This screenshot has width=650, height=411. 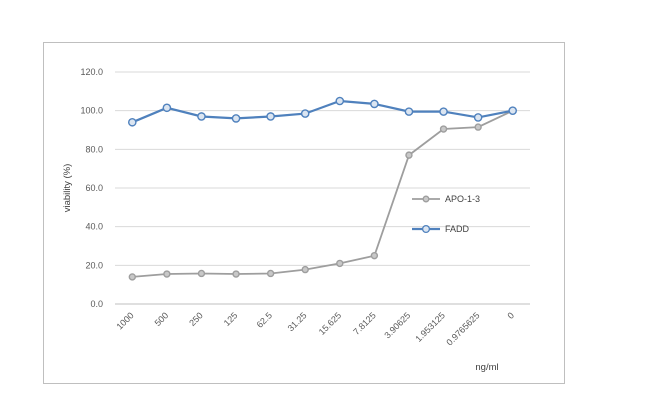 What do you see at coordinates (162, 319) in the screenshot?
I see `x-tick-label: 500` at bounding box center [162, 319].